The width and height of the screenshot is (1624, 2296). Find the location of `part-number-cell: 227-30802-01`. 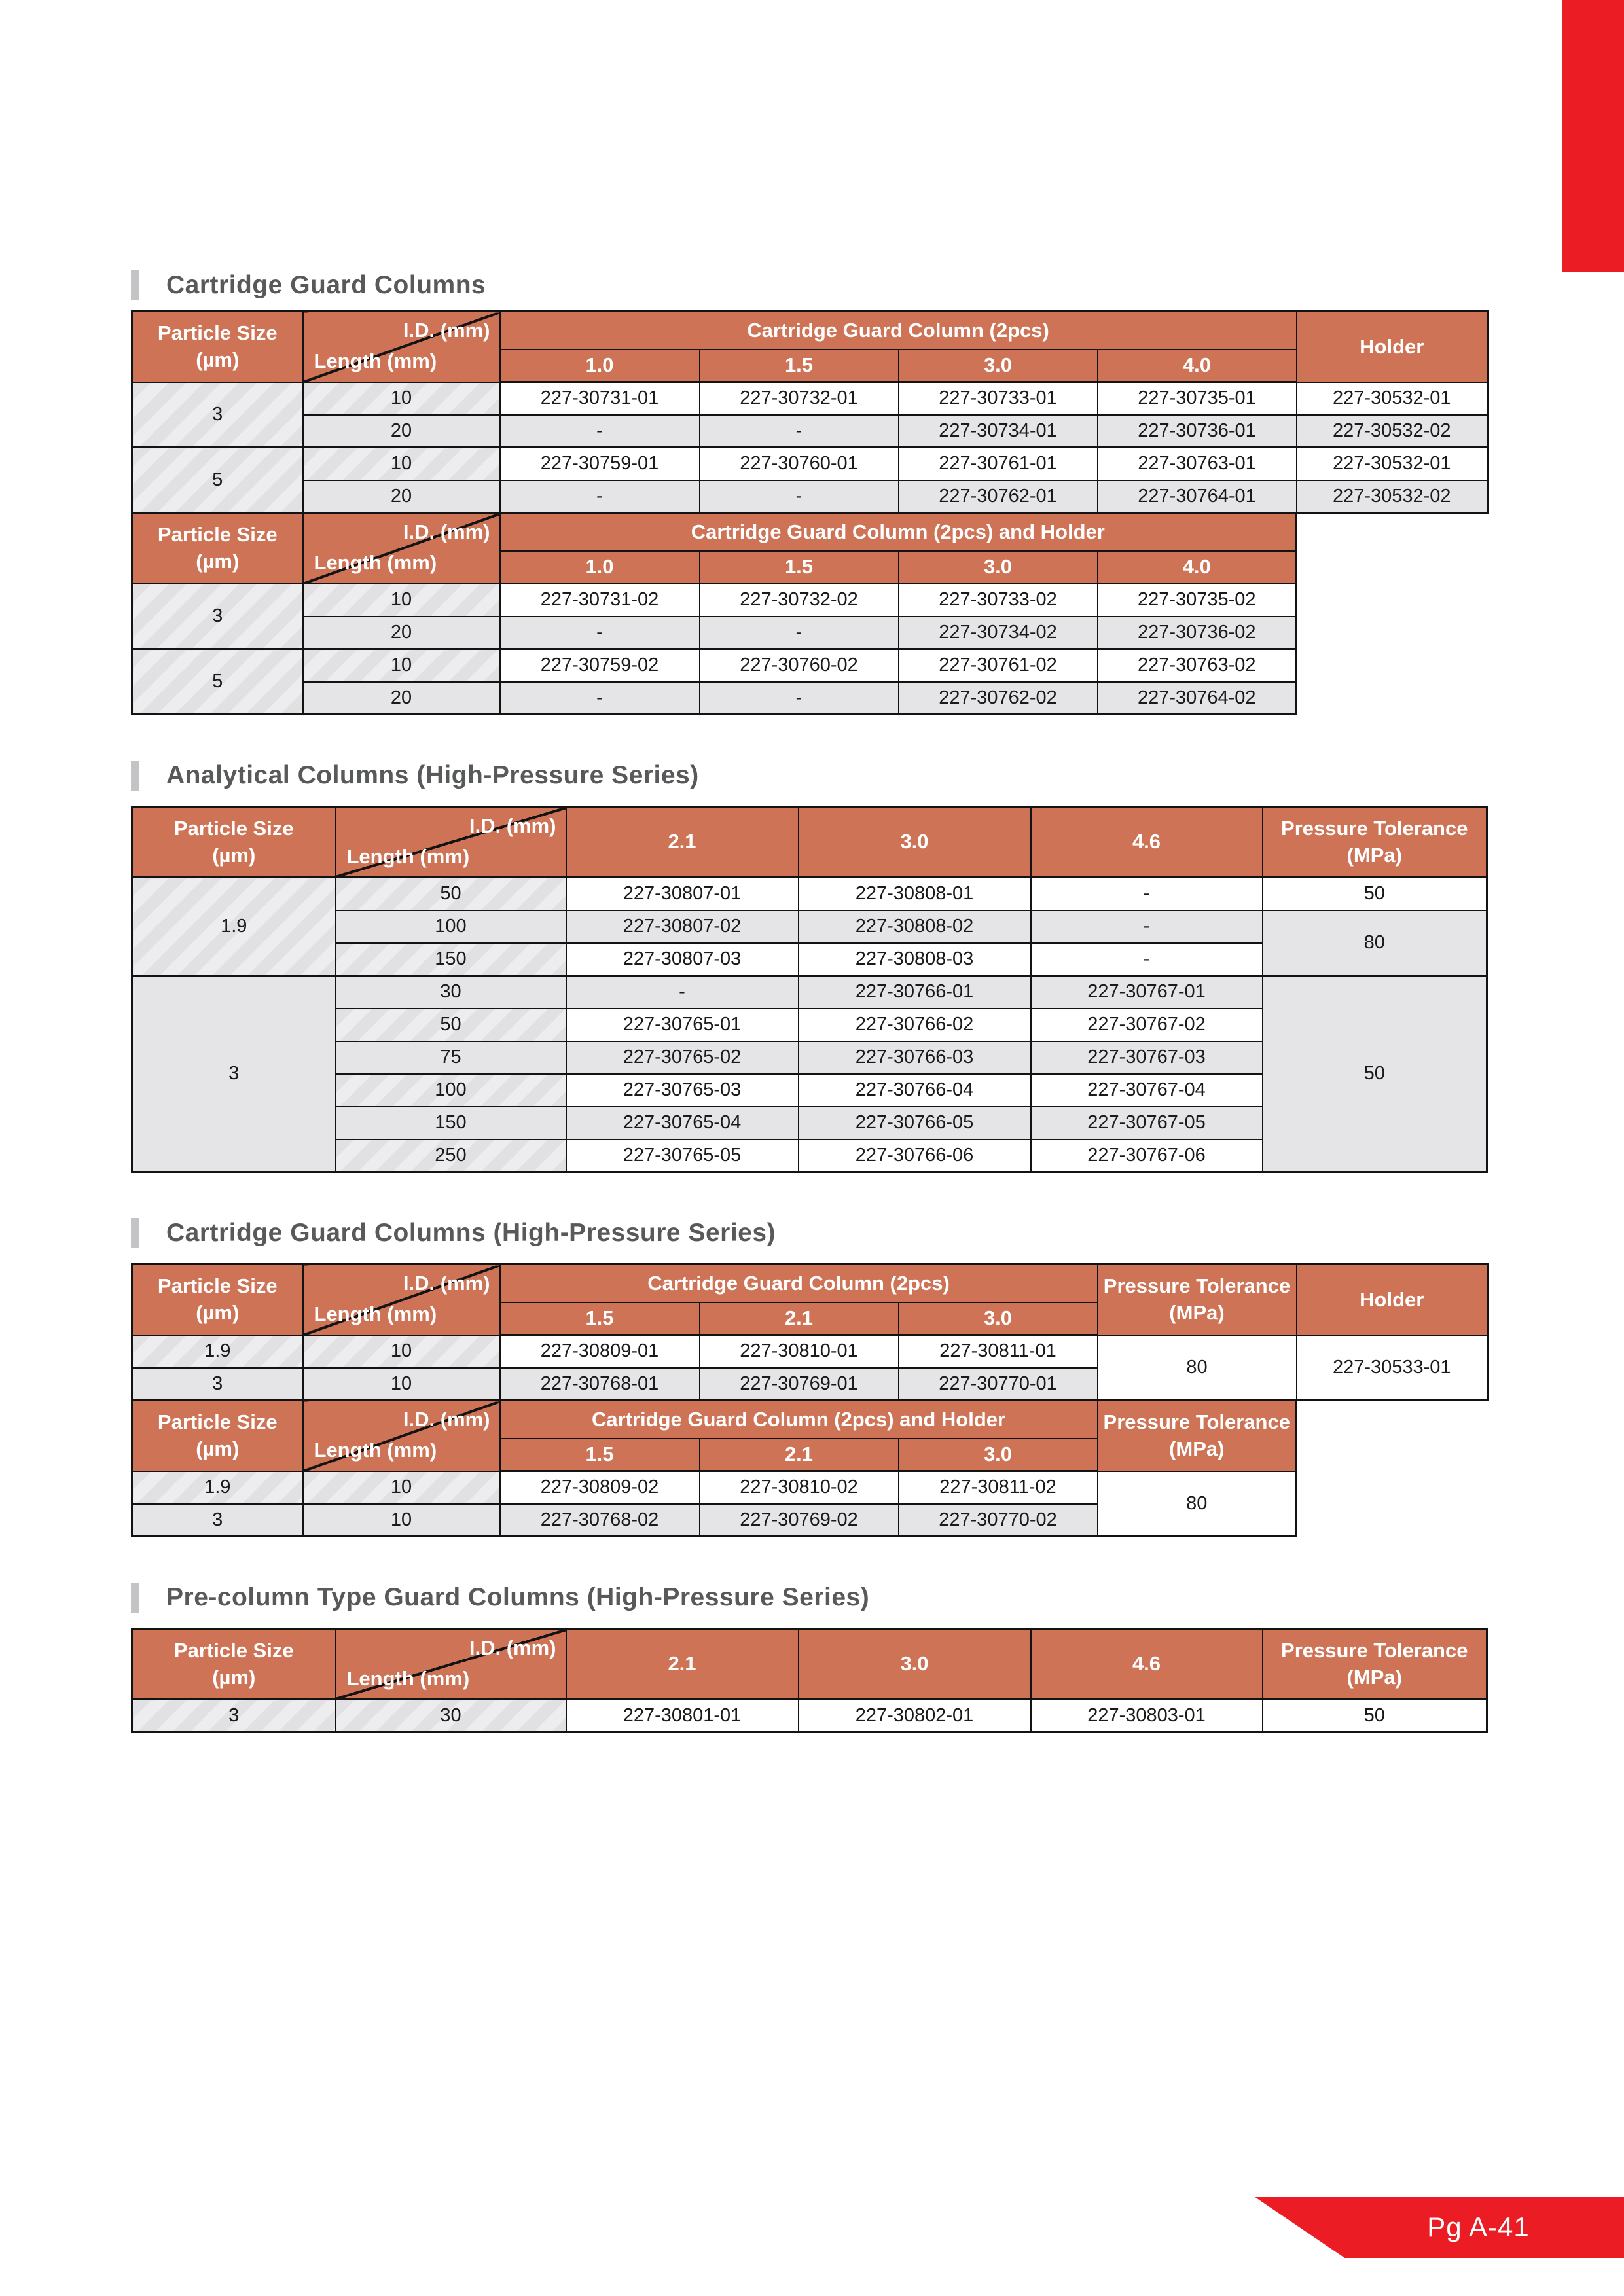

part-number-cell: 227-30802-01 is located at coordinates (914, 1715).